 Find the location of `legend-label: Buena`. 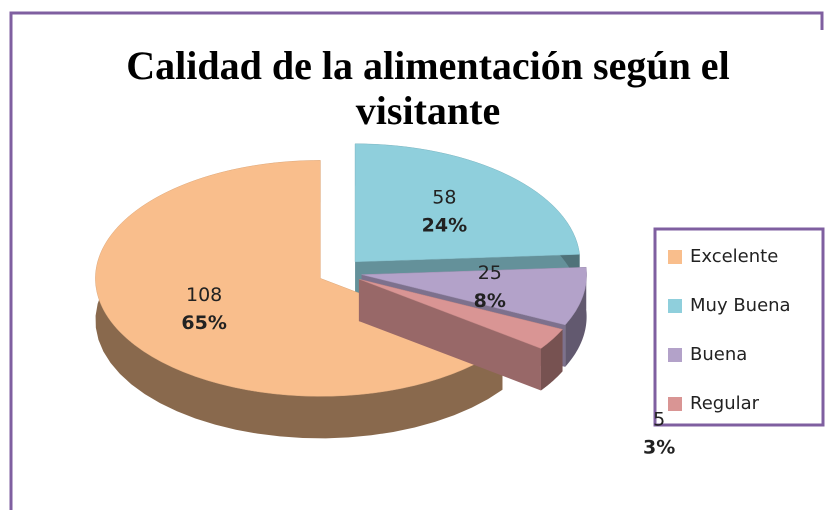

legend-label: Buena is located at coordinates (718, 354).